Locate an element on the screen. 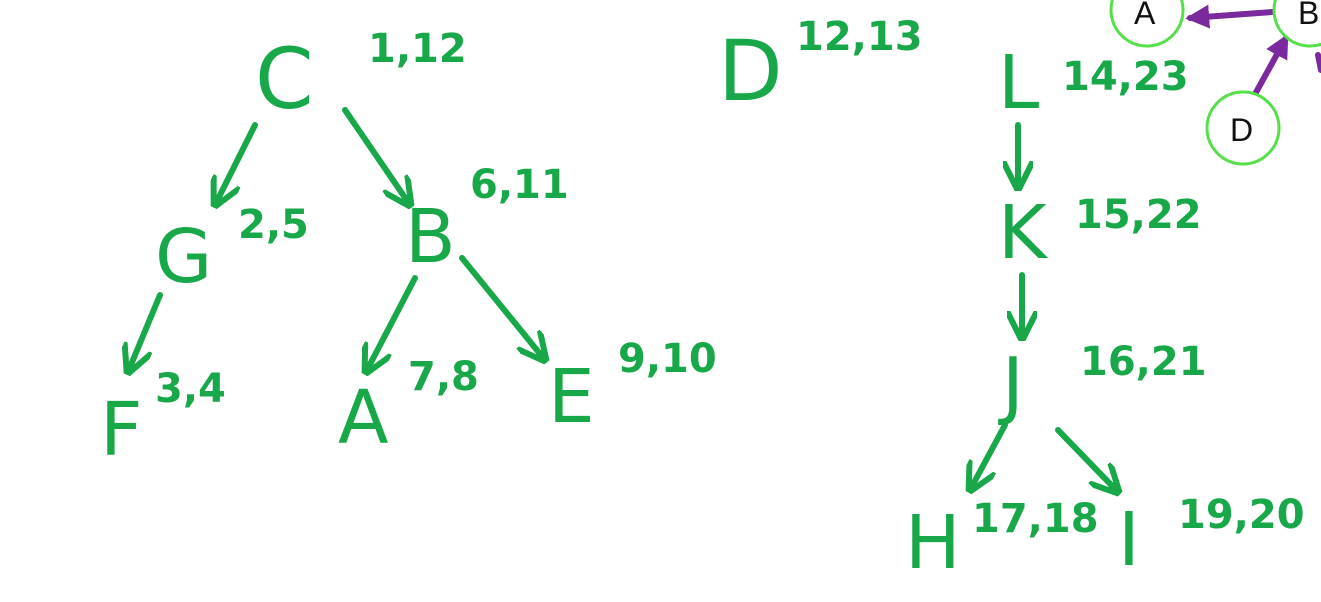 The width and height of the screenshot is (1321, 602). node-h-time: 17,18 is located at coordinates (1035, 519).